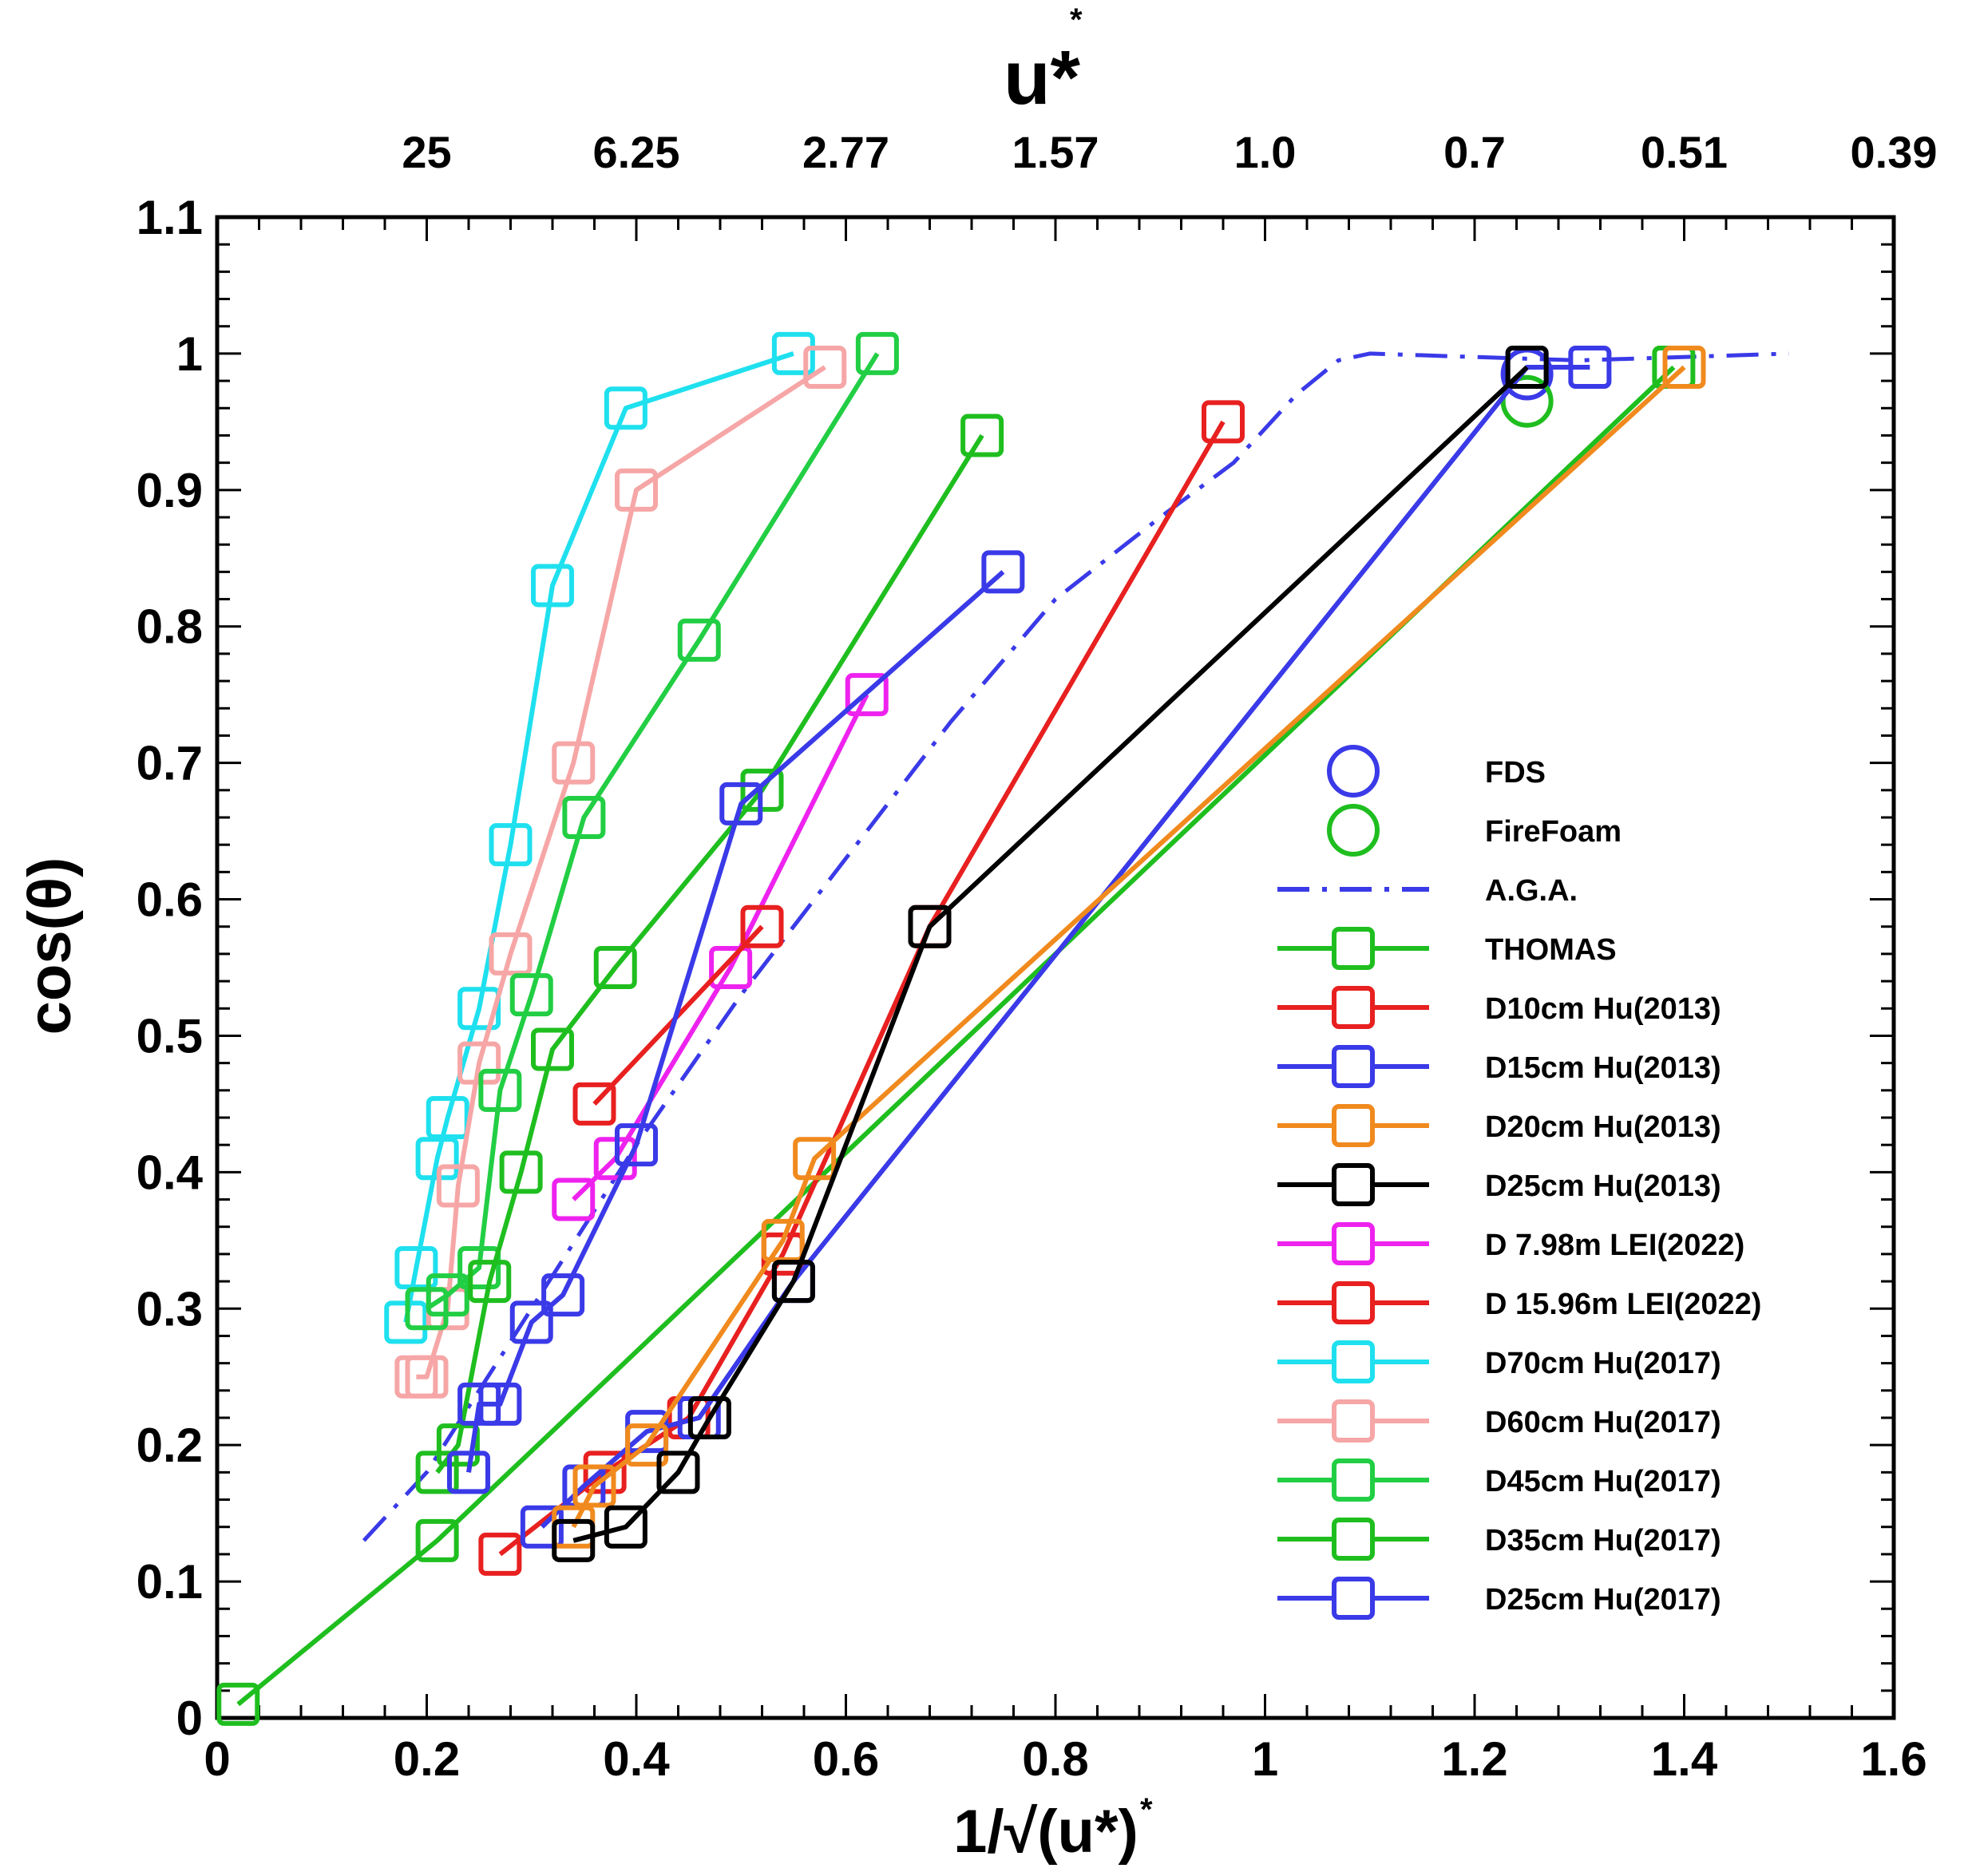  Describe the element at coordinates (1684, 1759) in the screenshot. I see `x-tick-label: 1.4` at that location.